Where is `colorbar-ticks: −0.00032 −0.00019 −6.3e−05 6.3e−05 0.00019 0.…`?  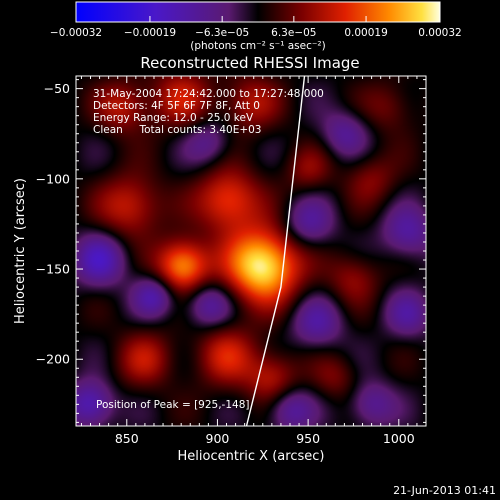 colorbar-ticks: −0.00032 −0.00019 −6.3e−05 6.3e−05 0.00019 0.… is located at coordinates (256, 27).